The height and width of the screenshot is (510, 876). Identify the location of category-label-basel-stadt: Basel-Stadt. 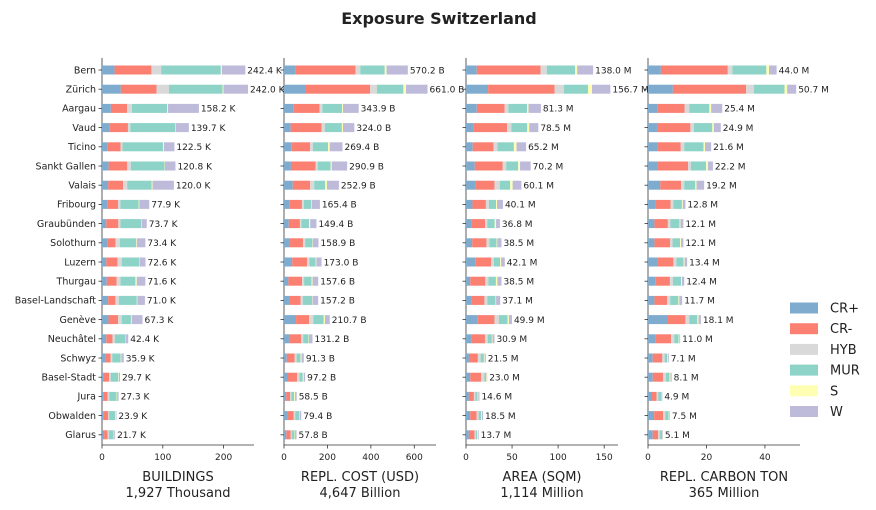
(68, 378).